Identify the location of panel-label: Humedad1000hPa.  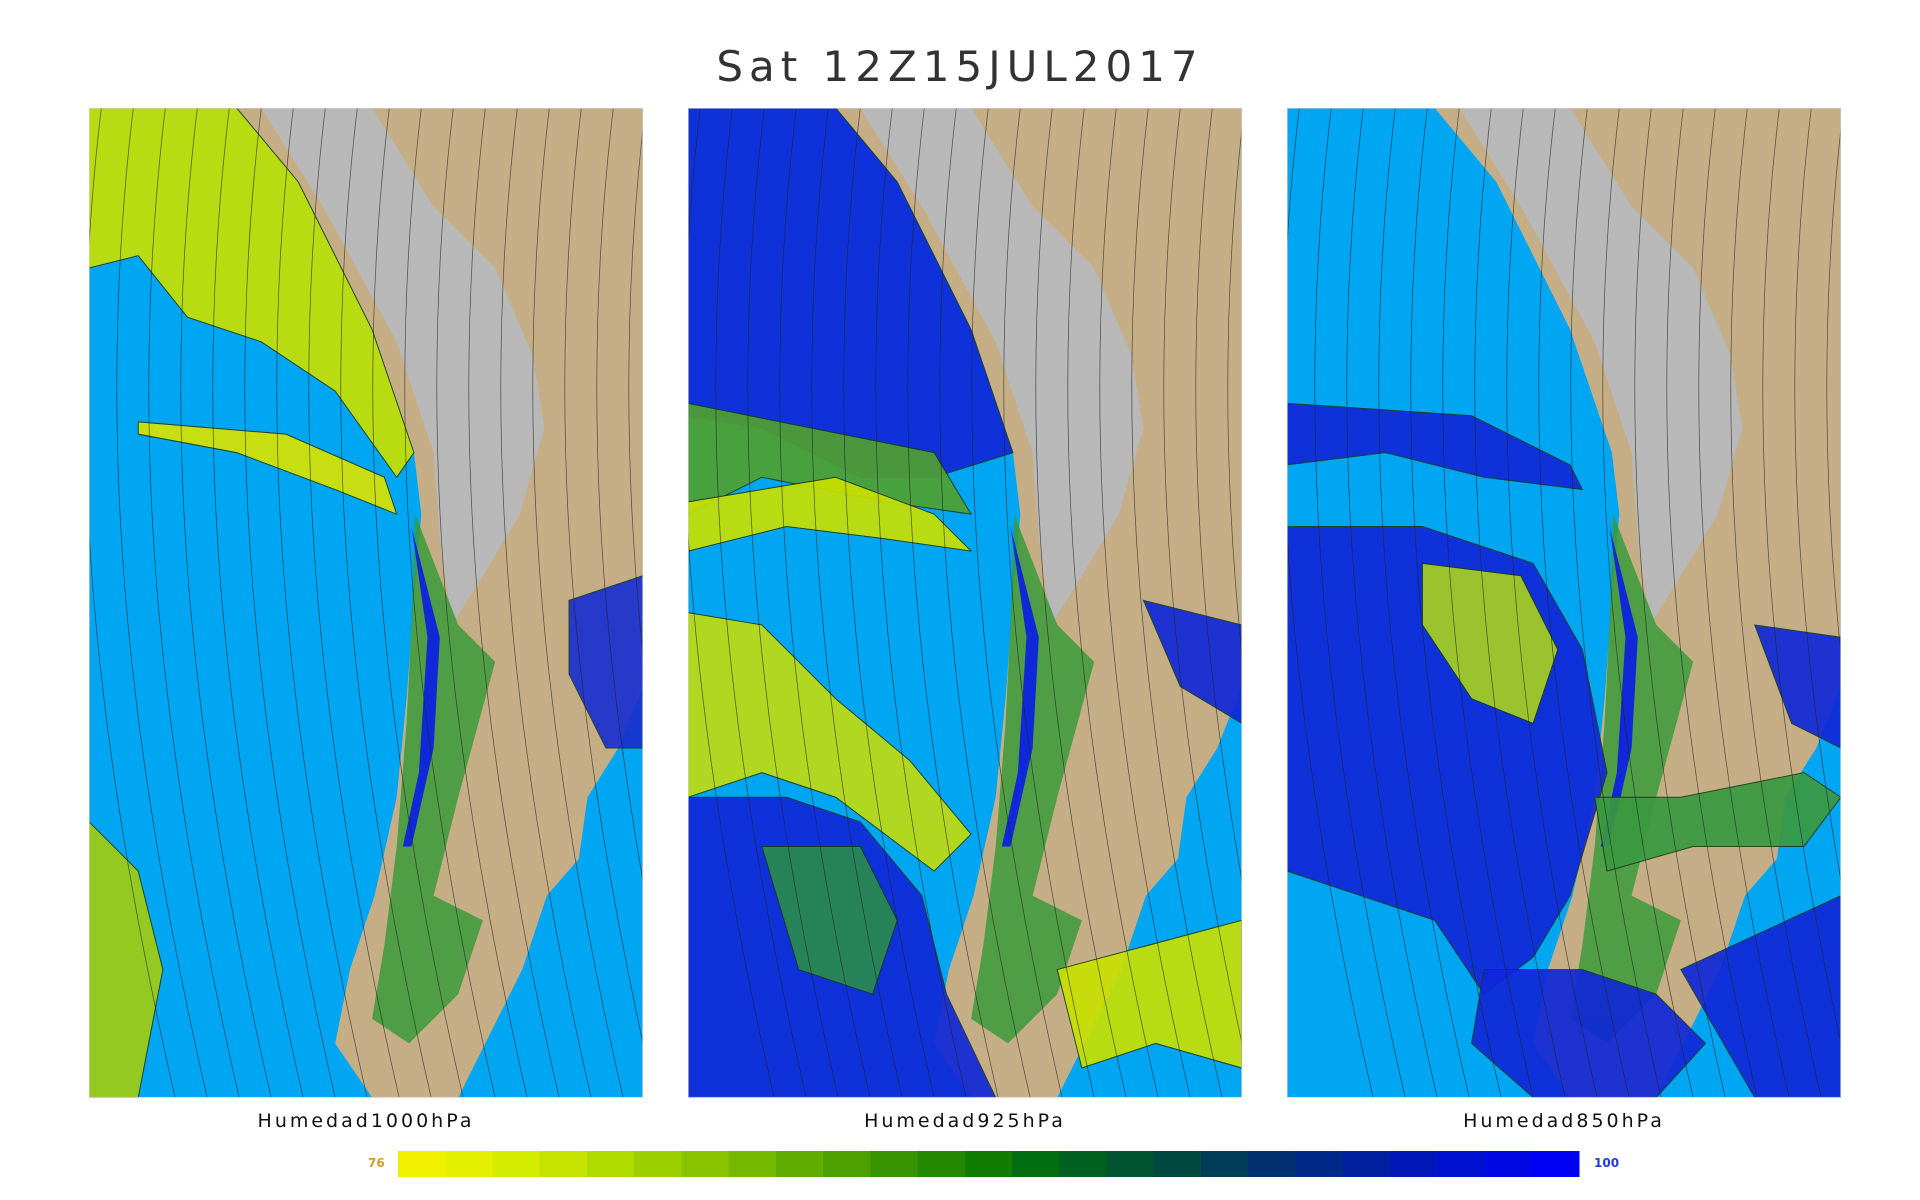
(366, 1121).